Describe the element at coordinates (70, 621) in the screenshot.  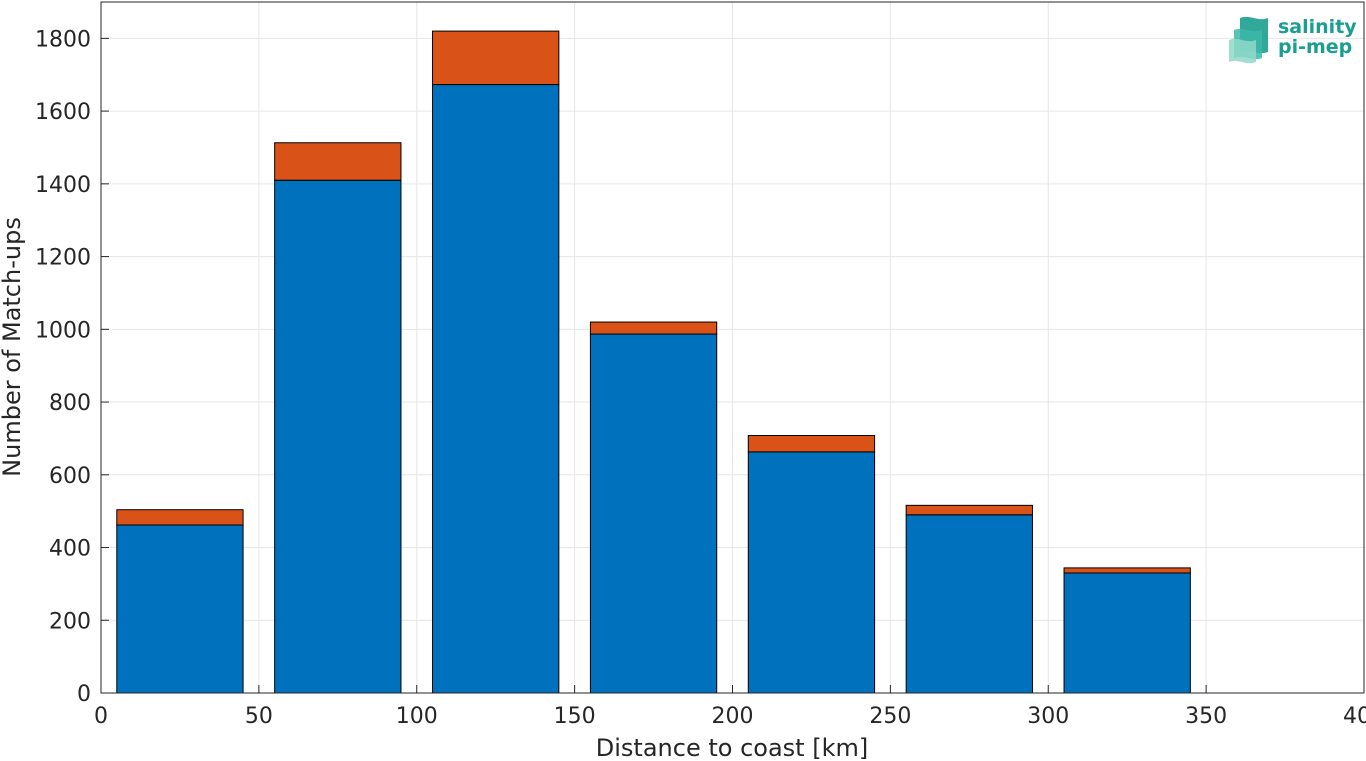
I see `y-tick-label: 200` at that location.